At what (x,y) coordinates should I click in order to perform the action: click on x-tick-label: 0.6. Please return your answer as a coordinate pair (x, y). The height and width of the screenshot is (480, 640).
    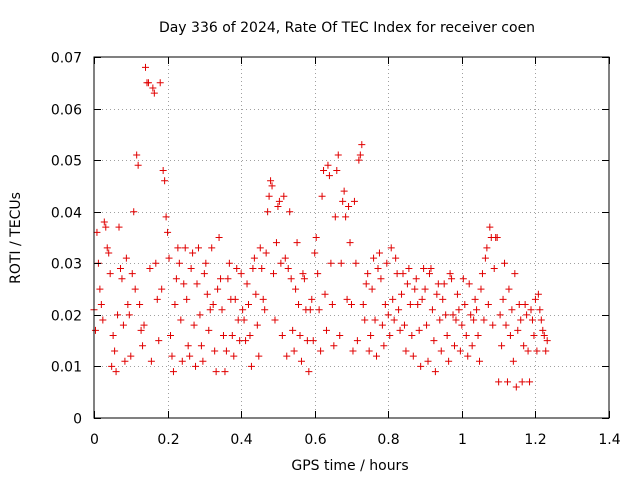
    Looking at the image, I should click on (315, 440).